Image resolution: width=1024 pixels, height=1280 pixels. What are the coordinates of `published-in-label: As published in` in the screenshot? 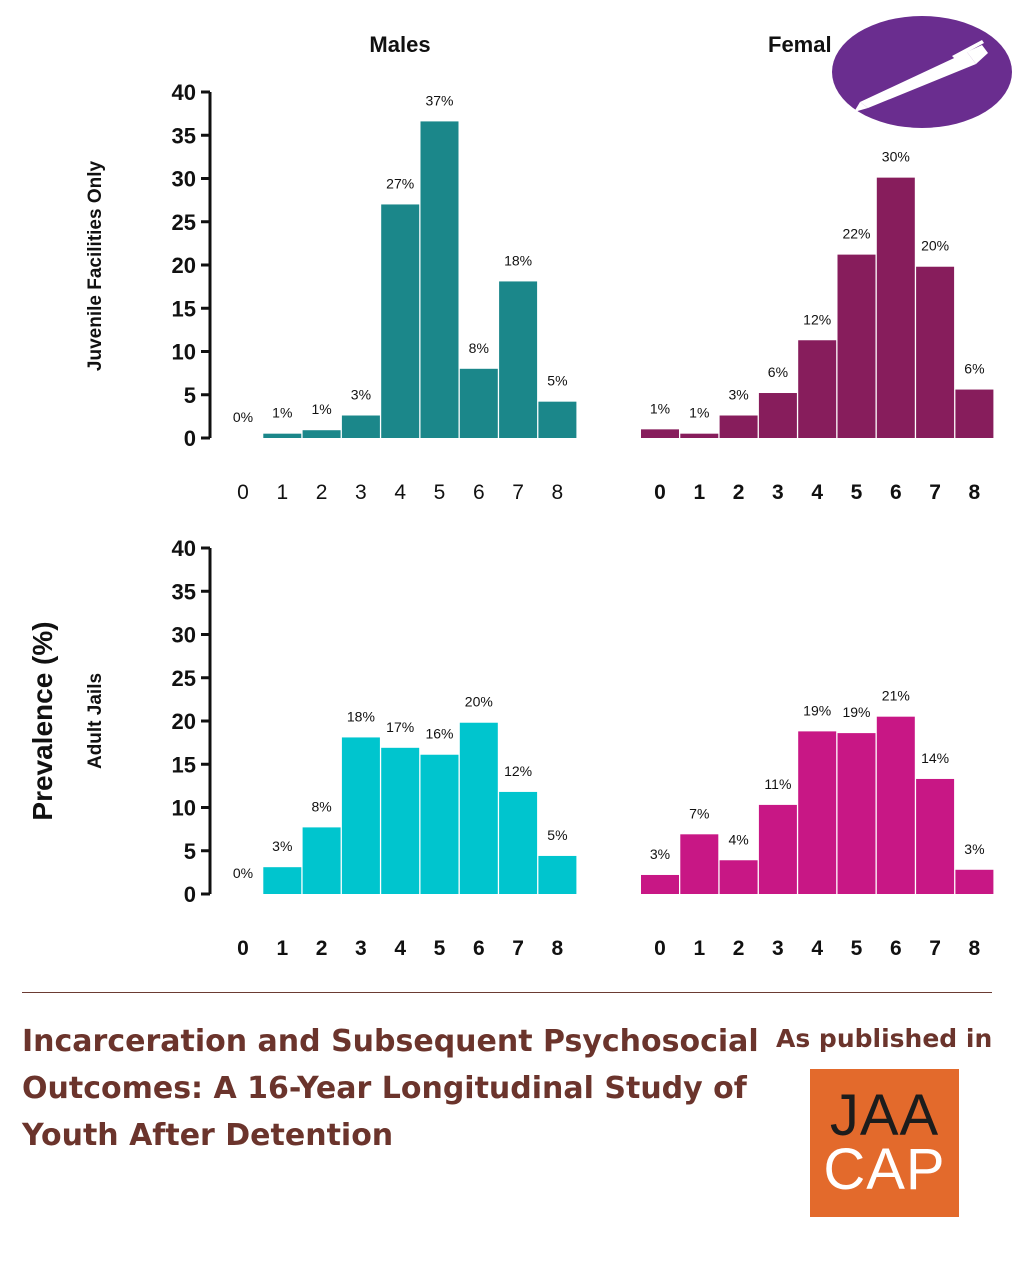 It's located at (884, 1038).